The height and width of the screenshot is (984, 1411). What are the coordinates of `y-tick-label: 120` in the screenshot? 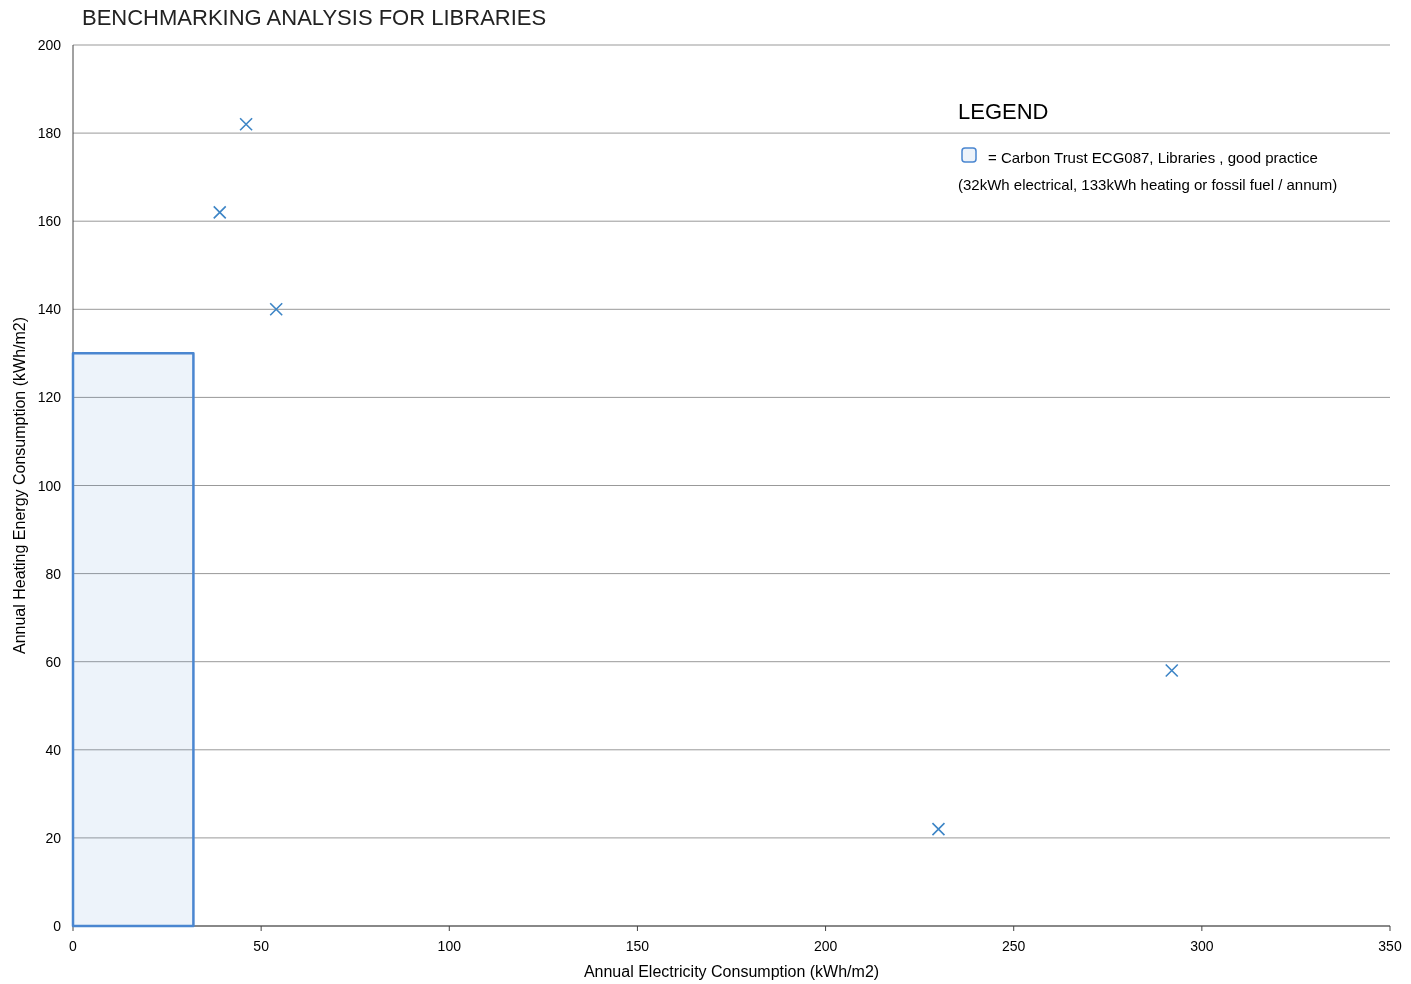 It's located at (49, 397).